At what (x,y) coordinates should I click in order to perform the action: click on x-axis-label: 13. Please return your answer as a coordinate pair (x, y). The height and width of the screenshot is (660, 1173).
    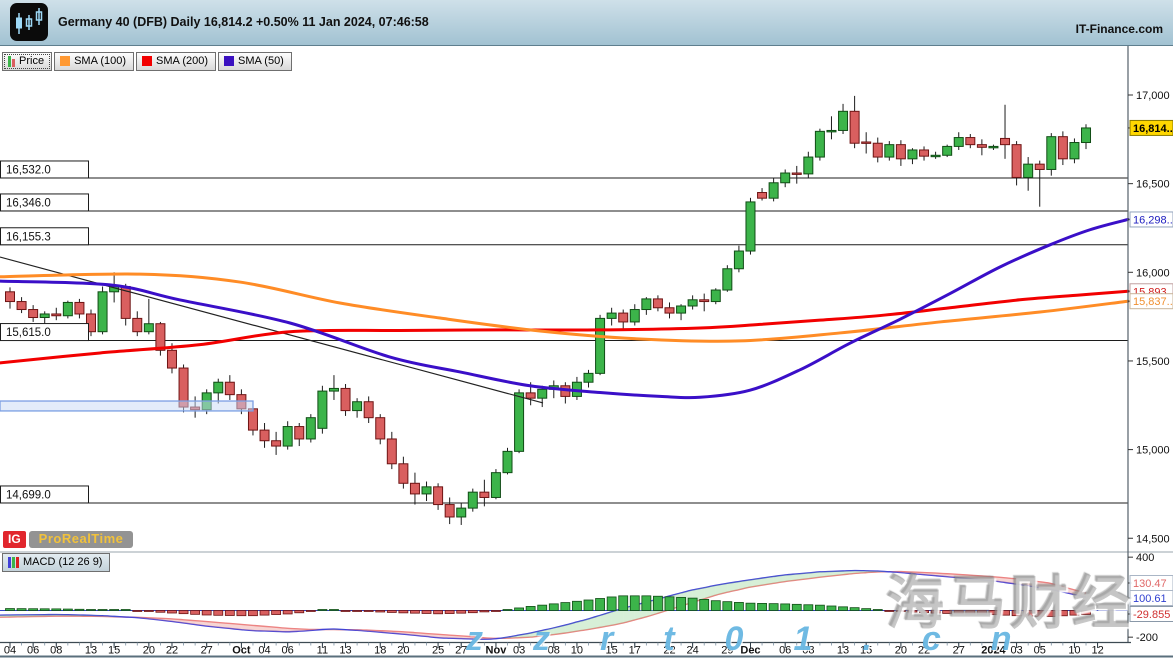
    Looking at the image, I should click on (843, 651).